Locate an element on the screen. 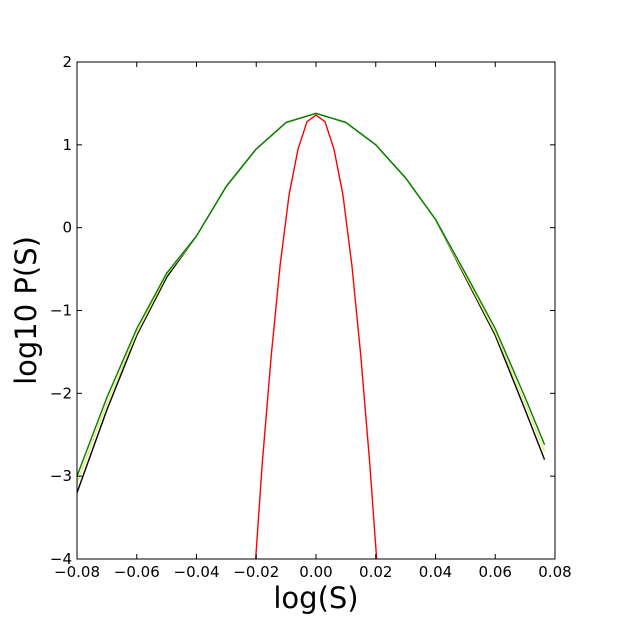 This screenshot has height=622, width=617. y-tick-label: −4 is located at coordinates (61, 559).